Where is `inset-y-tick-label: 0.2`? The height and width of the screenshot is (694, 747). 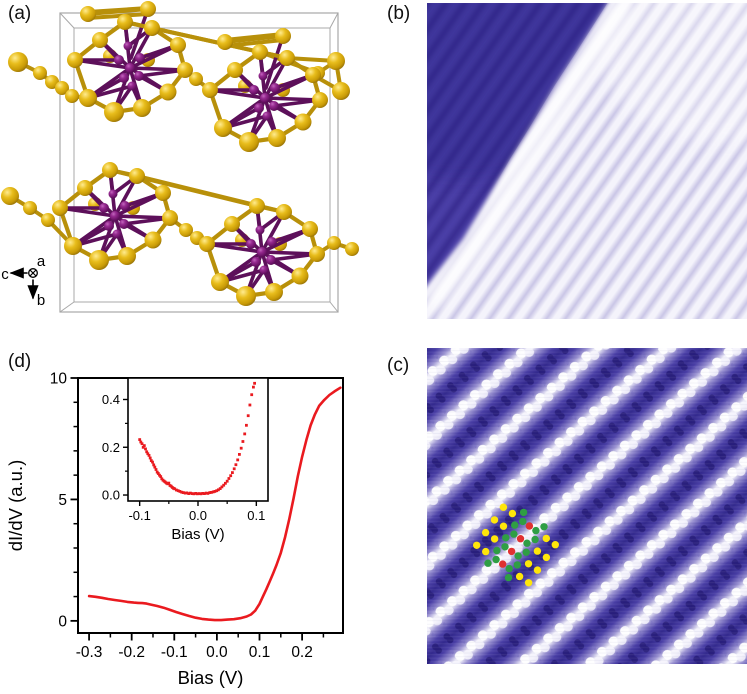
inset-y-tick-label: 0.2 is located at coordinates (111, 447).